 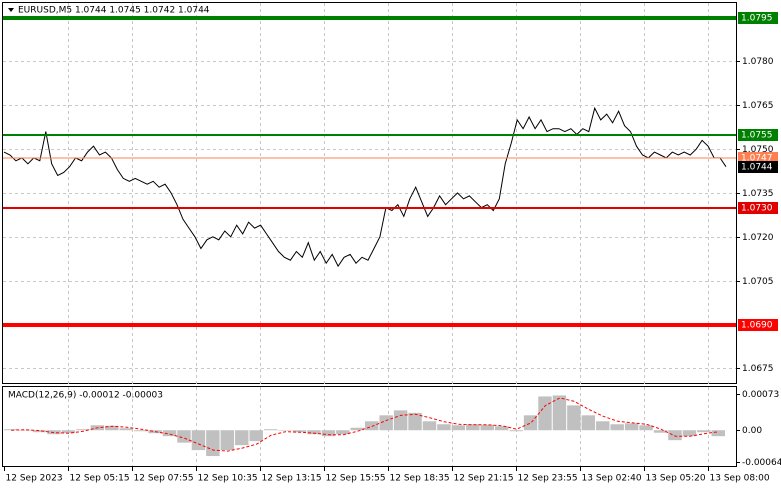 What do you see at coordinates (292, 479) in the screenshot?
I see `x-tick-label: 12 Sep 13:15` at bounding box center [292, 479].